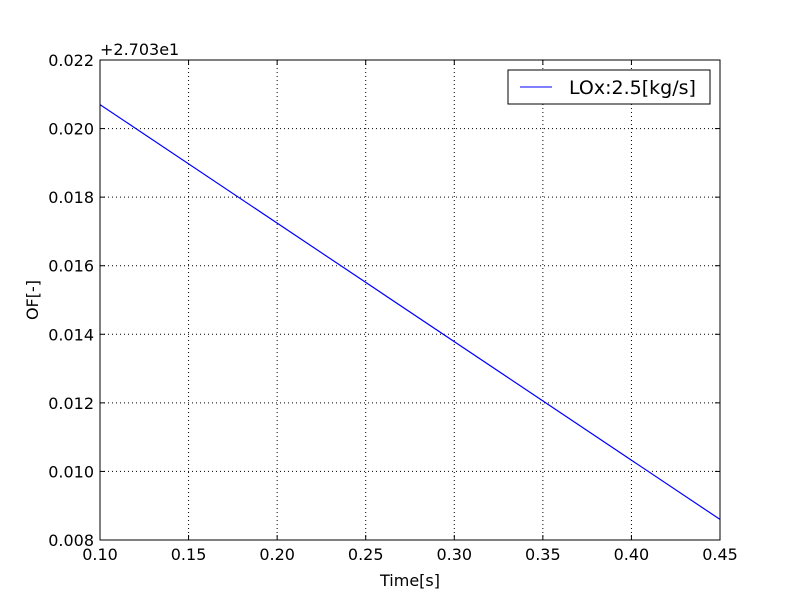 This screenshot has height=604, width=800. What do you see at coordinates (71, 60) in the screenshot?
I see `y-tick-label: 0.022` at bounding box center [71, 60].